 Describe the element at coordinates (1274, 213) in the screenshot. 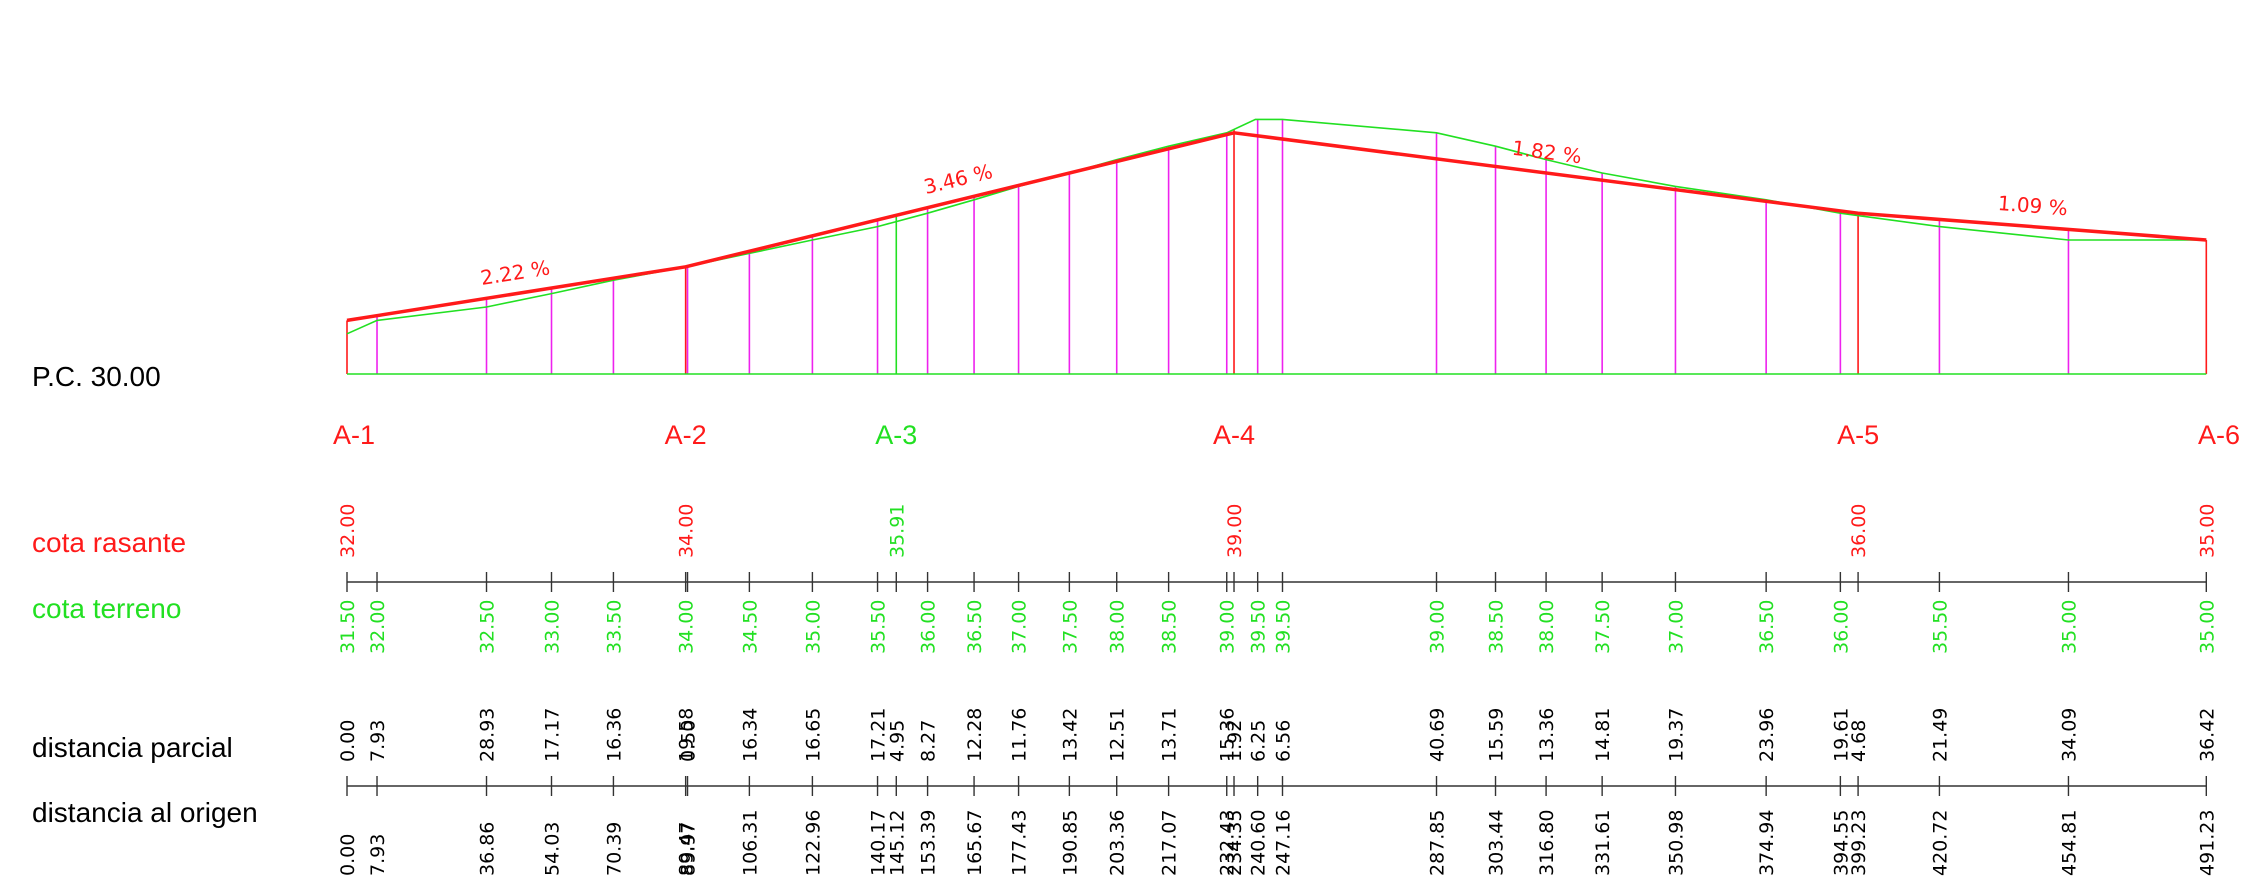

I see `slope-labels: 2.22 %3.46 %1.82 %1.09 %` at that location.